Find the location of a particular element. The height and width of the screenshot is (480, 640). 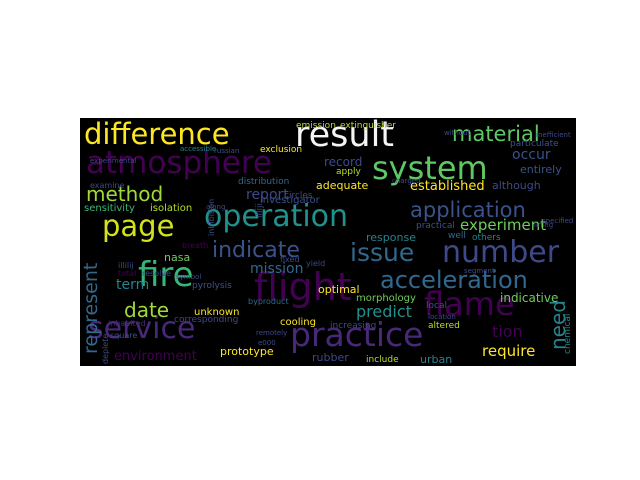

word: remotely is located at coordinates (272, 333).